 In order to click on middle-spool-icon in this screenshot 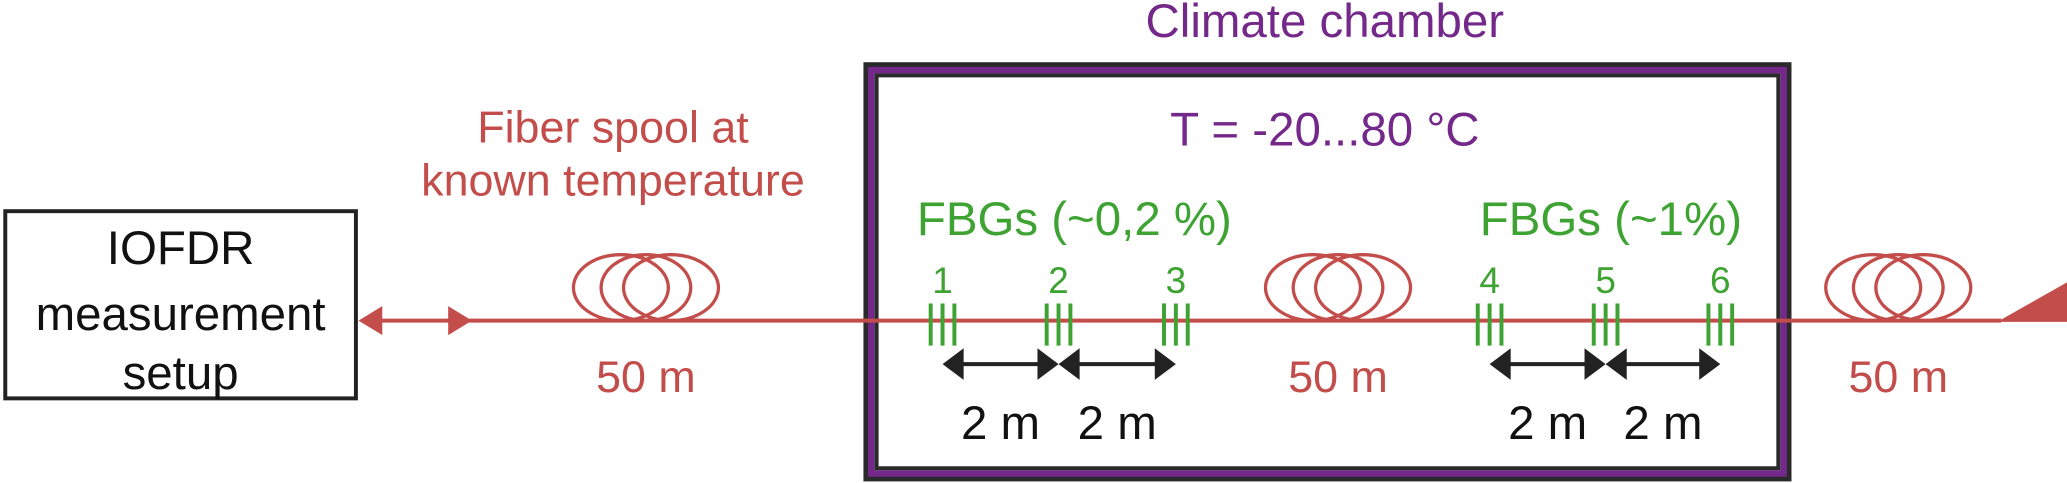, I will do `click(1338, 288)`.